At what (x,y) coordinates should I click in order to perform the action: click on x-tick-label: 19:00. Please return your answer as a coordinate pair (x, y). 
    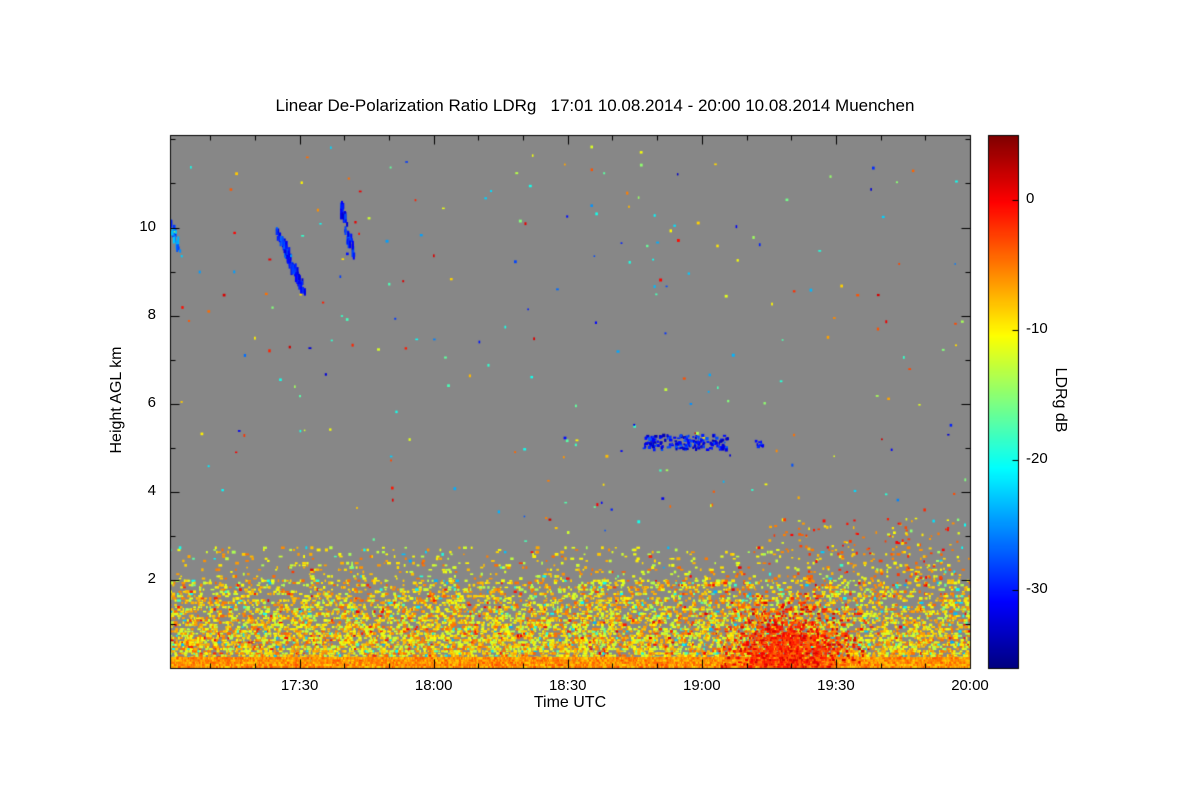
    Looking at the image, I should click on (702, 685).